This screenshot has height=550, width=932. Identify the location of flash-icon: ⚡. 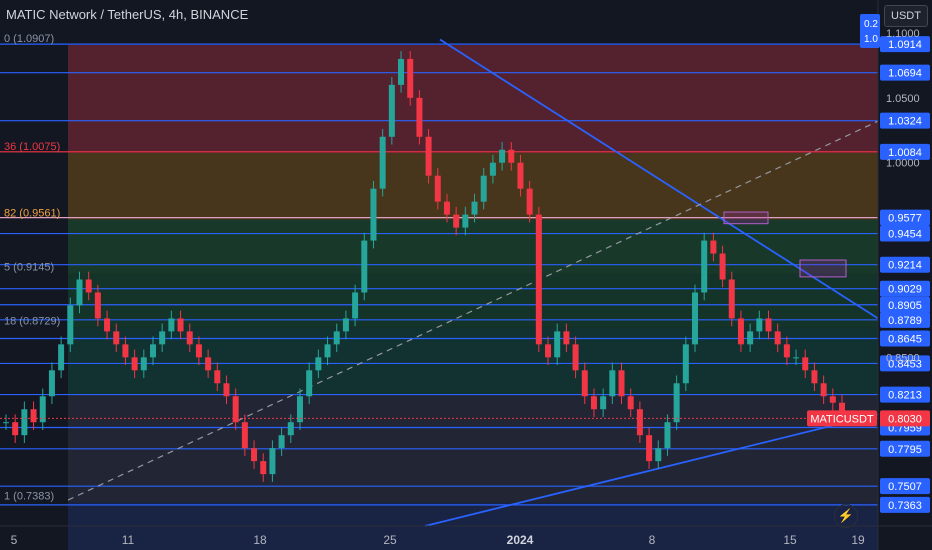
(846, 516).